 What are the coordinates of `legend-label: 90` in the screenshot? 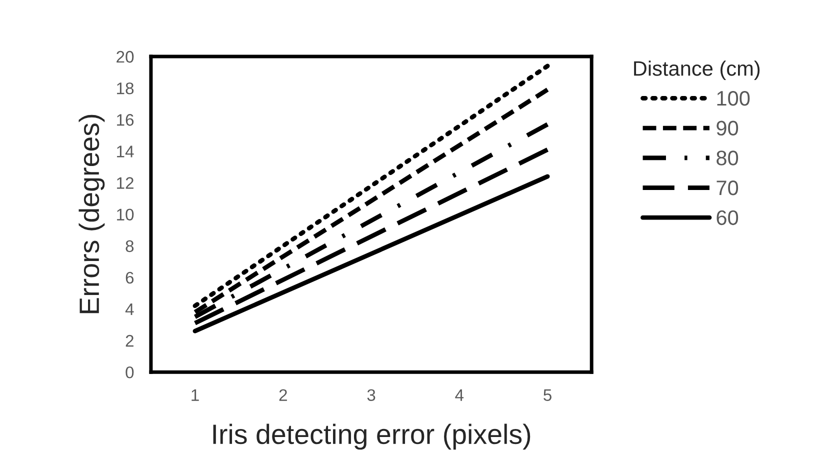 It's located at (727, 128).